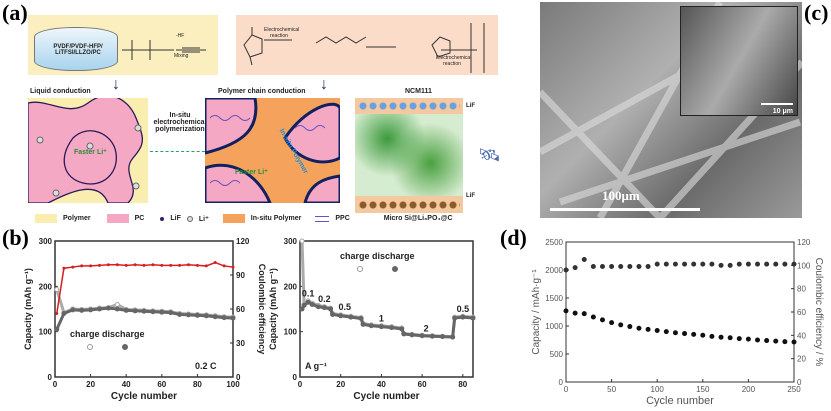 Image resolution: width=831 pixels, height=411 pixels. Describe the element at coordinates (536, 312) in the screenshot. I see `y-axis-label: Capacity / mAh·g⁻¹` at that location.